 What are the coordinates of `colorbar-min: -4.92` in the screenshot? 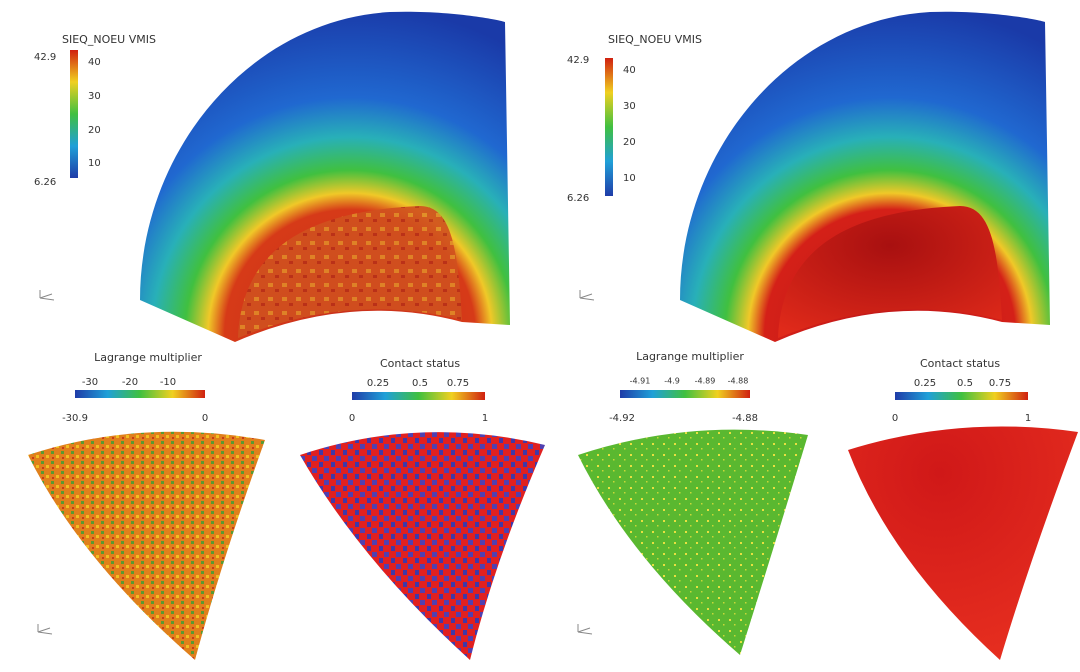 It's located at (622, 418).